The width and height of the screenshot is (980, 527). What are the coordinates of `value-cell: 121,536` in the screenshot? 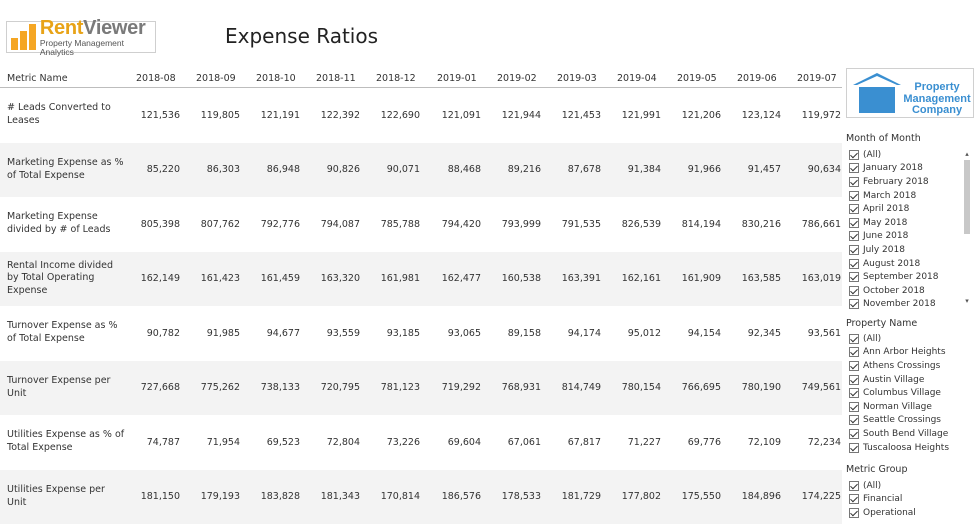 It's located at (160, 115).